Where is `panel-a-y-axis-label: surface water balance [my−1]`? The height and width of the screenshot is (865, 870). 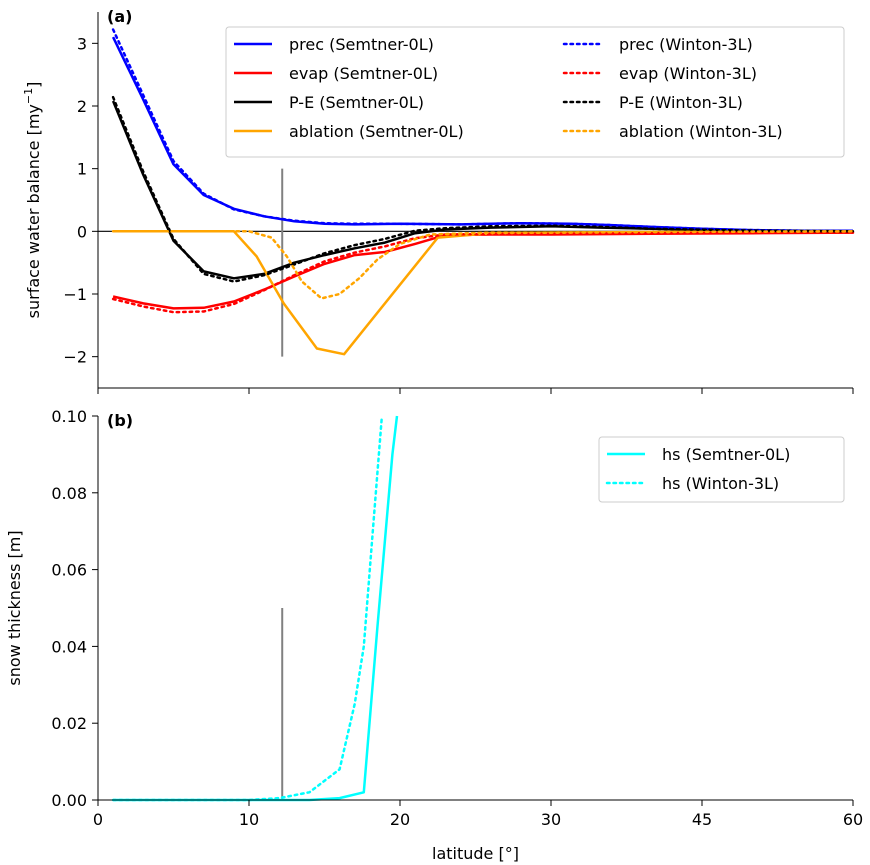 panel-a-y-axis-label: surface water balance [my−1] is located at coordinates (32, 200).